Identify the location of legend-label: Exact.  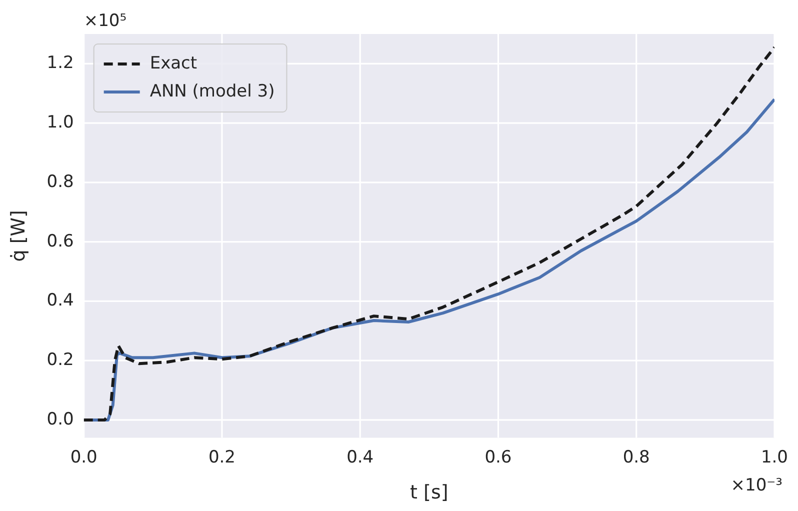
(174, 63).